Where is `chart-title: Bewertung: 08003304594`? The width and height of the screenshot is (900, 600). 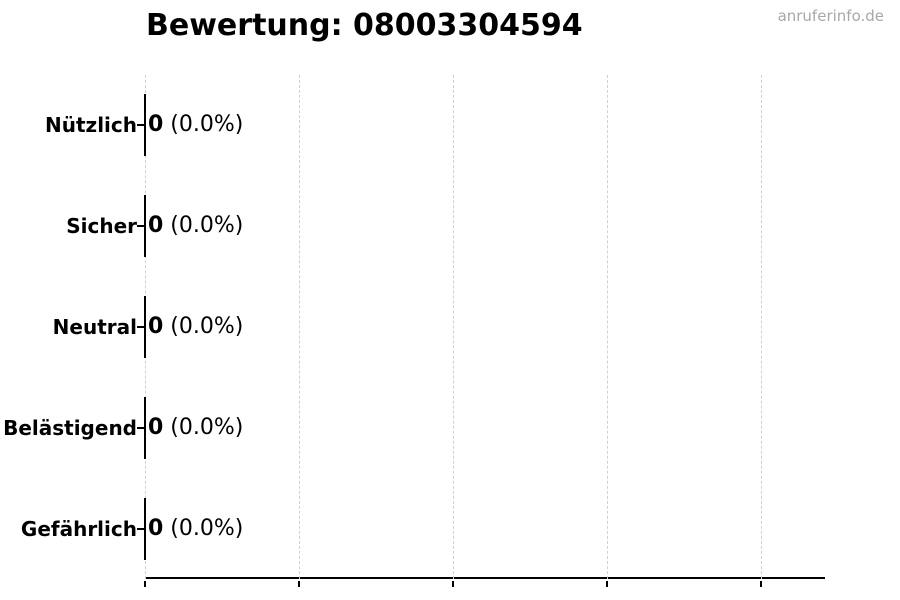
chart-title: Bewertung: 08003304594 is located at coordinates (364, 25).